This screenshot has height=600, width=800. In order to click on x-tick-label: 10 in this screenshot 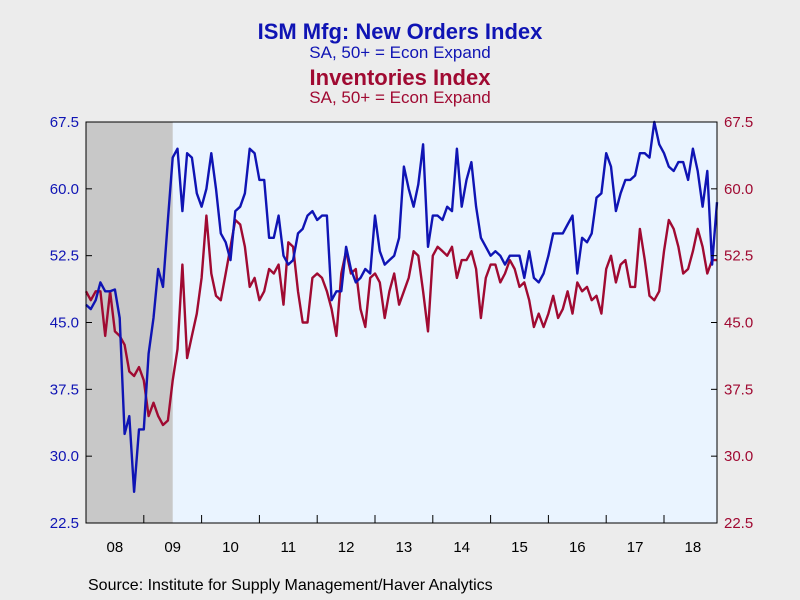, I will do `click(230, 547)`.